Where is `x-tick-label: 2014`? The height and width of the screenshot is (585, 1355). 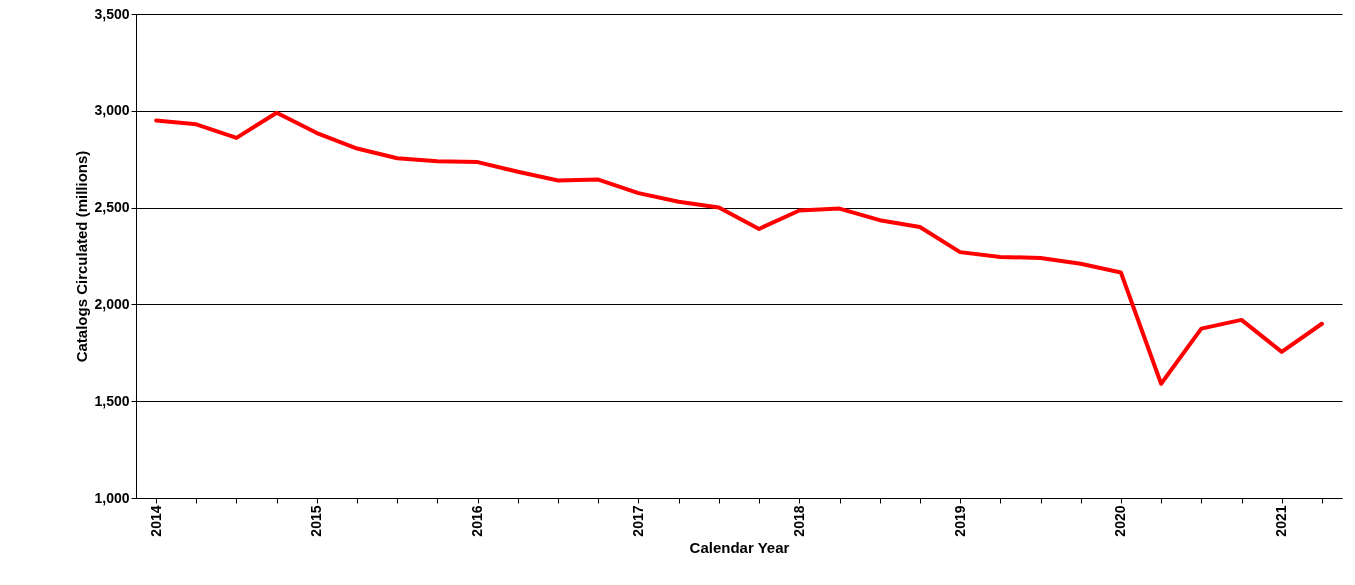
x-tick-label: 2014 is located at coordinates (155, 521).